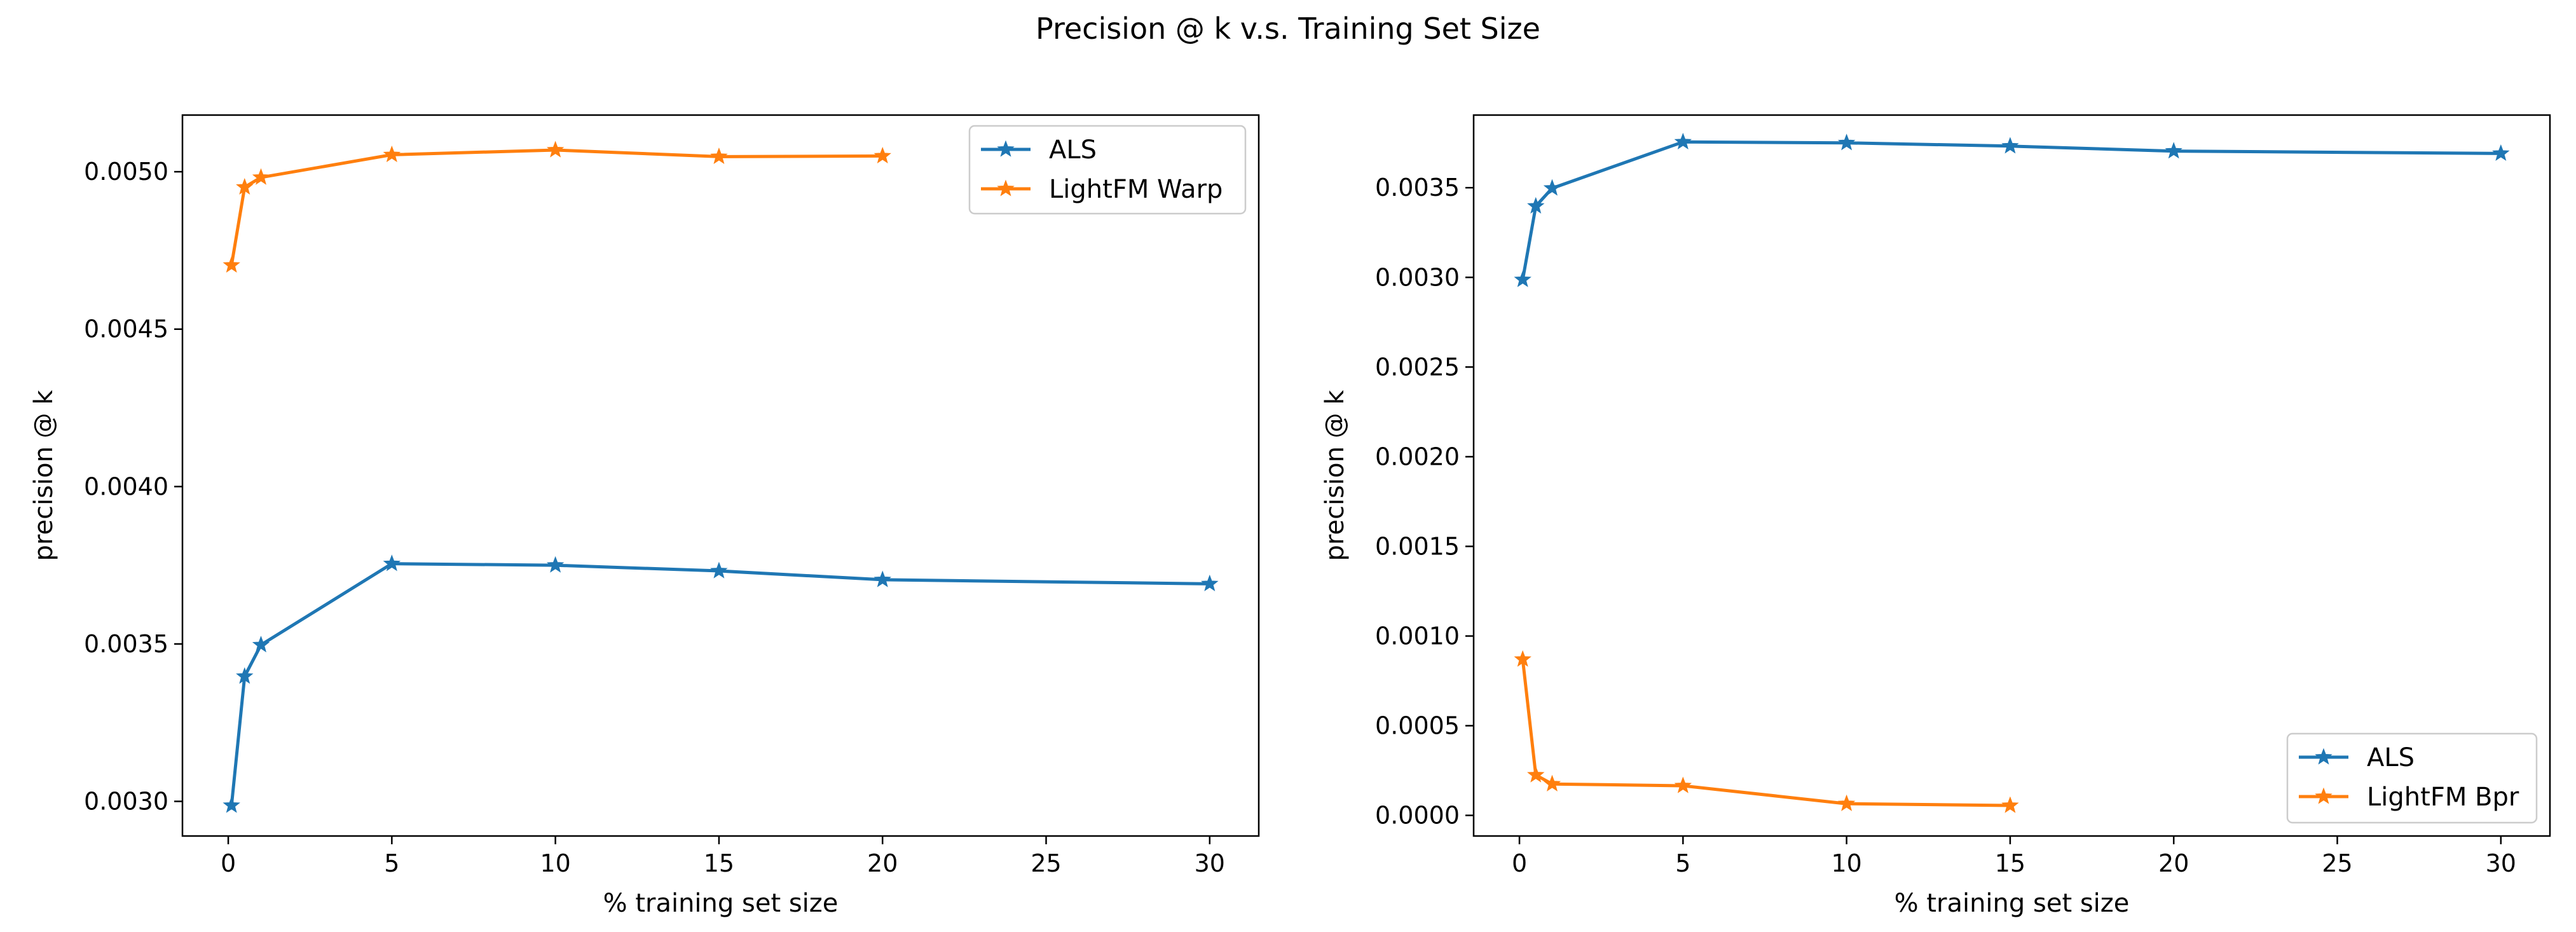  What do you see at coordinates (126, 172) in the screenshot?
I see `y-tick-label: 0.0050` at bounding box center [126, 172].